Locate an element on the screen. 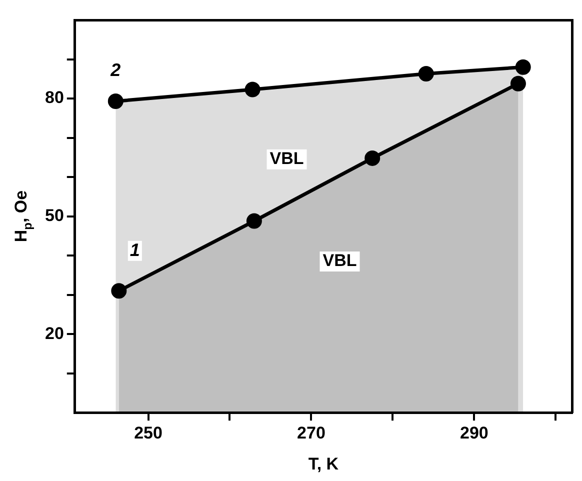 This screenshot has height=481, width=582. y-axis-title: Hp, Oe is located at coordinates (23, 216).